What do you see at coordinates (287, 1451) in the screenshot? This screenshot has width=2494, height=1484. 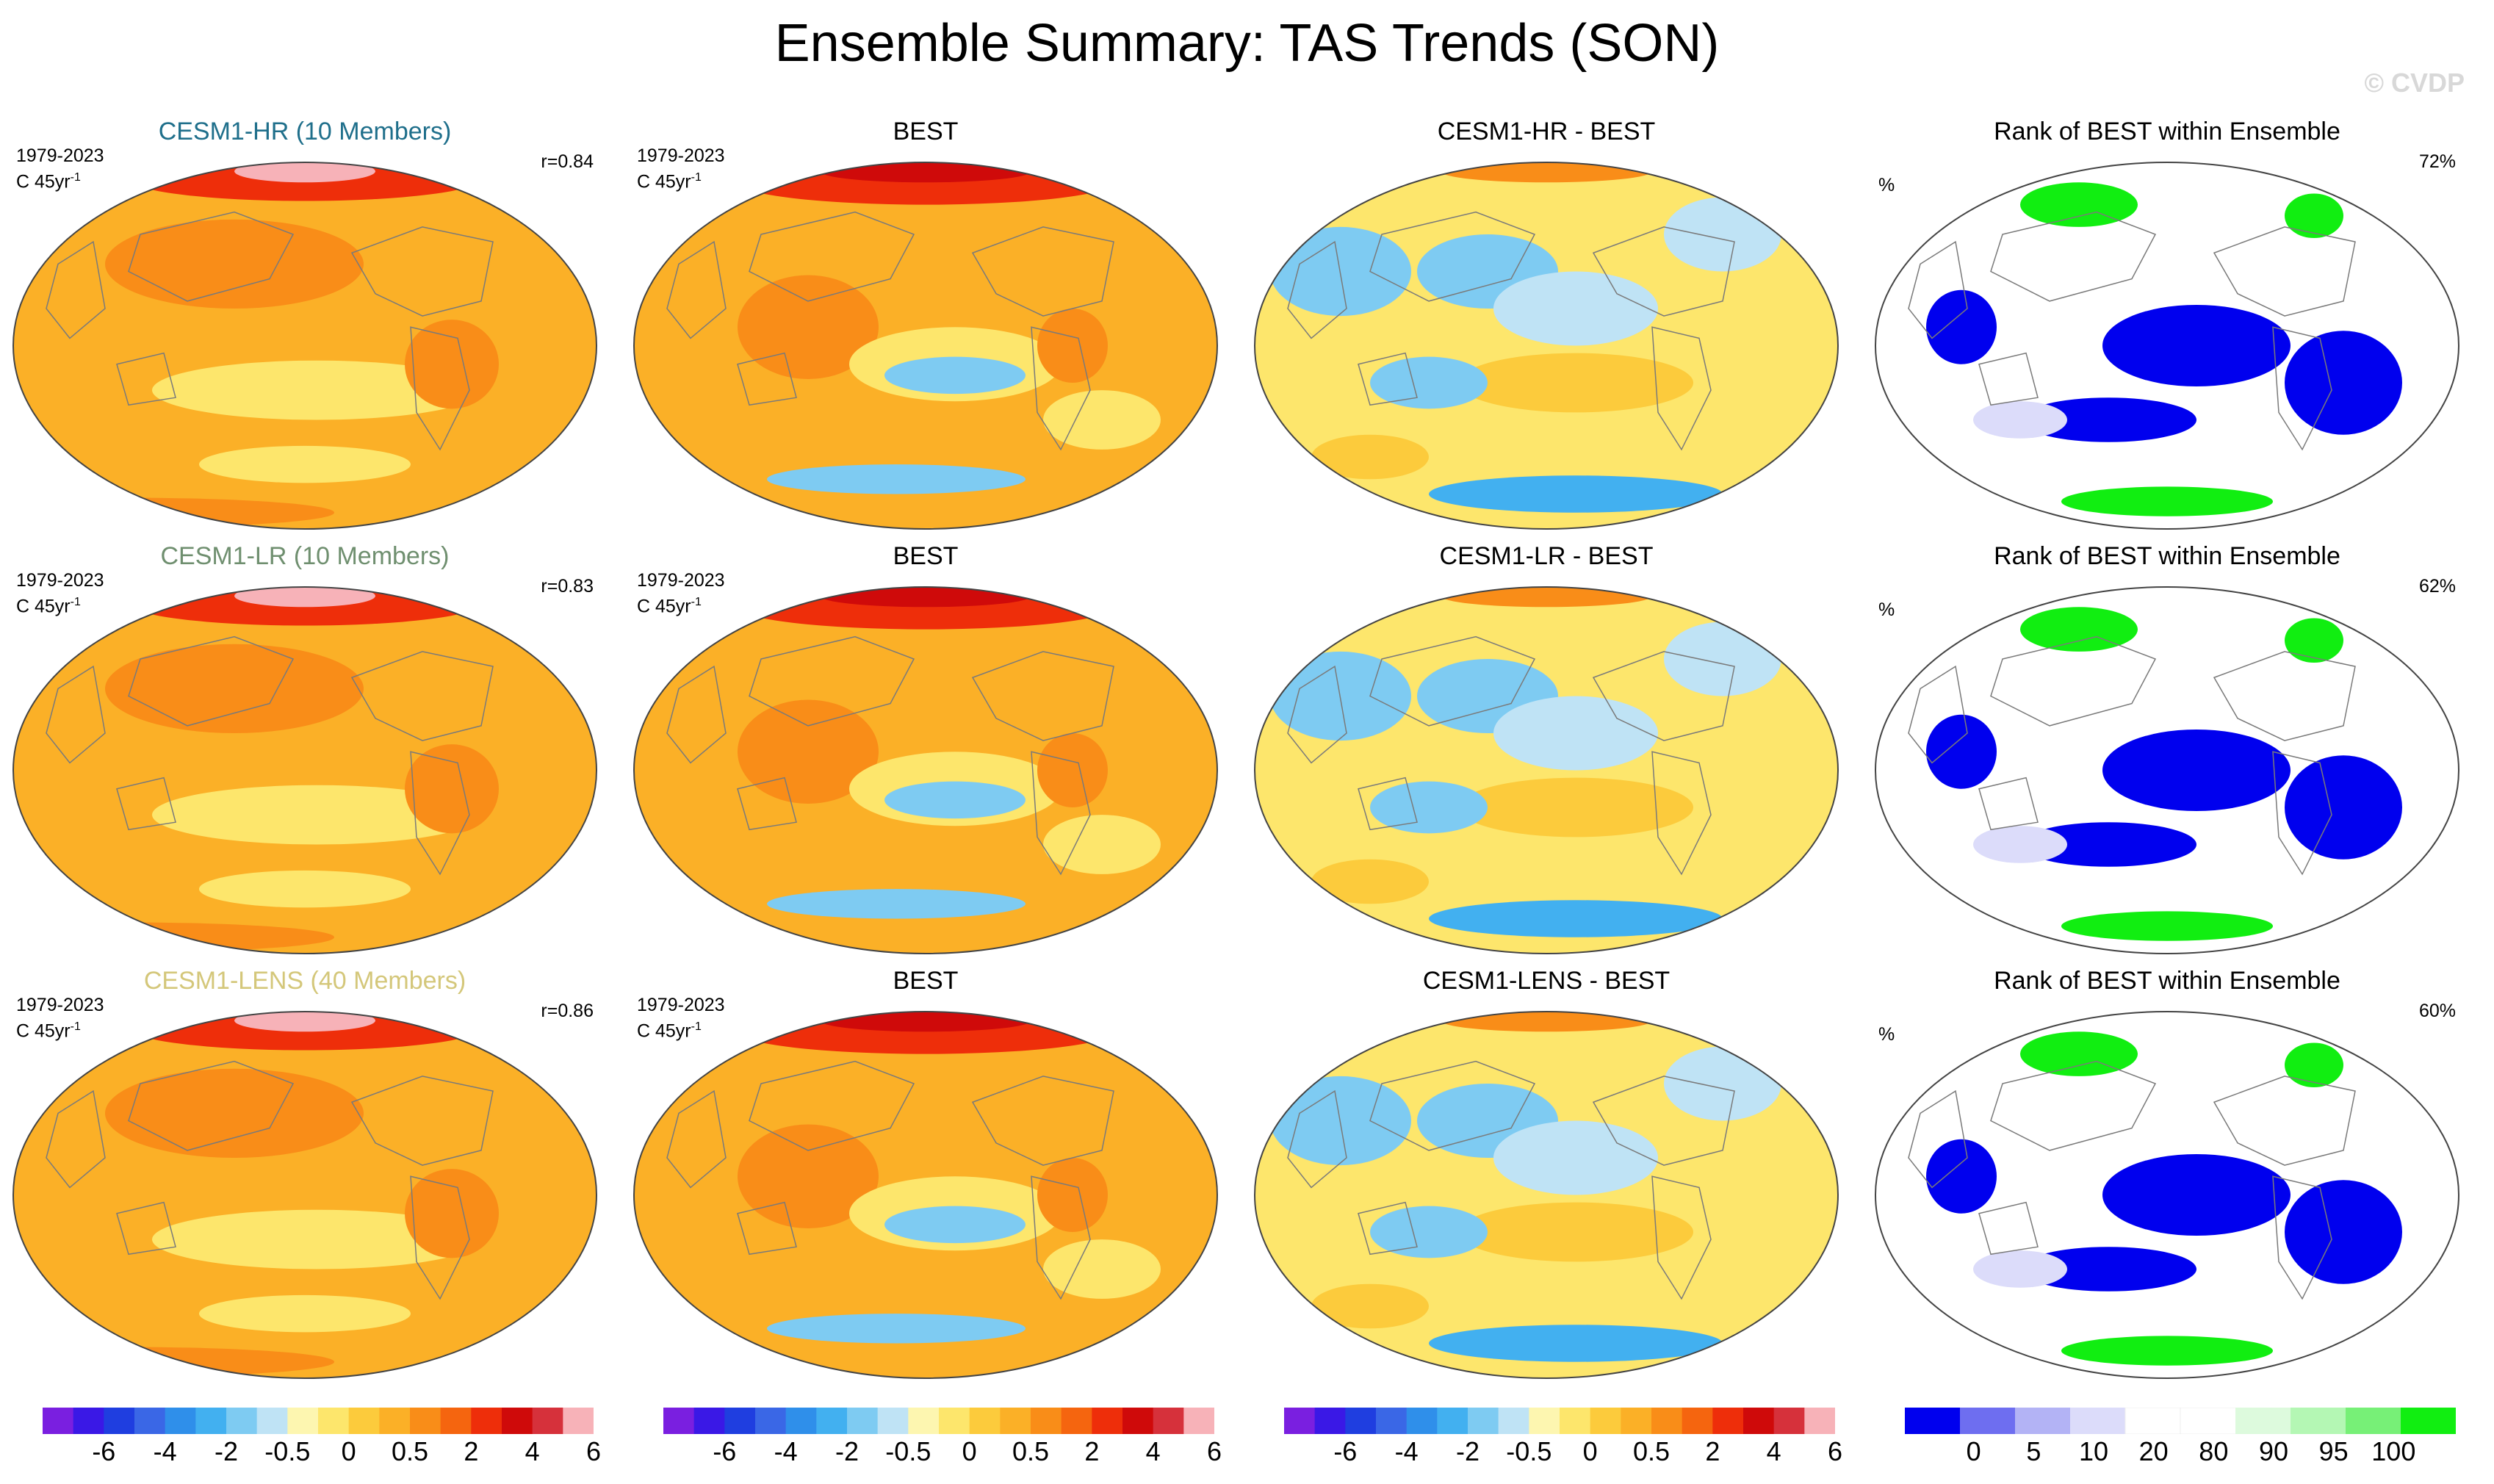 I see `colorbar-tick-label: -0.5` at bounding box center [287, 1451].